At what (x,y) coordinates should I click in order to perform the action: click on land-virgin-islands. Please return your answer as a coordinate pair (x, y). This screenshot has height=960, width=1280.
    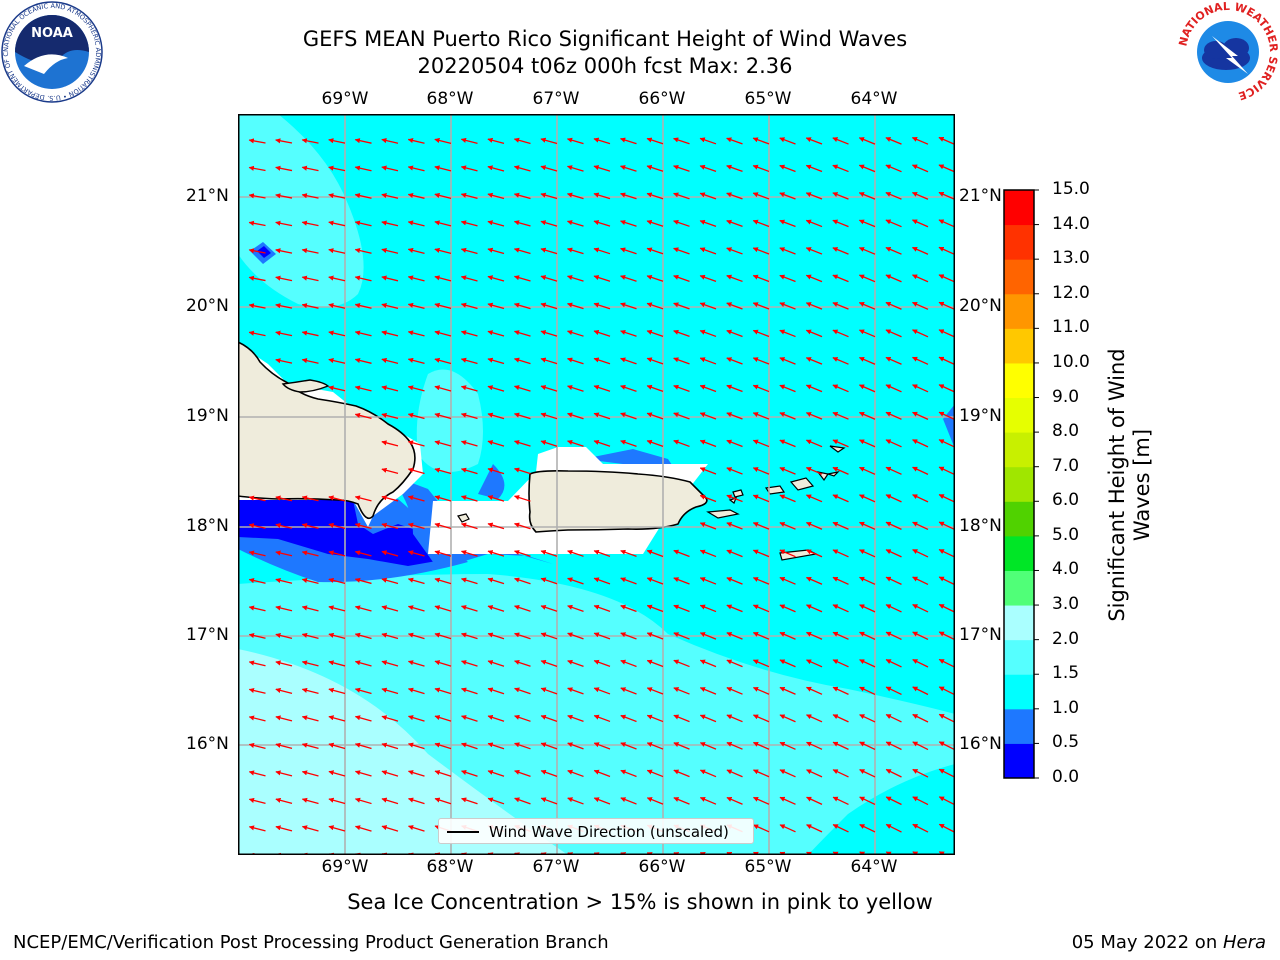
    Looking at the image, I should click on (832, 474).